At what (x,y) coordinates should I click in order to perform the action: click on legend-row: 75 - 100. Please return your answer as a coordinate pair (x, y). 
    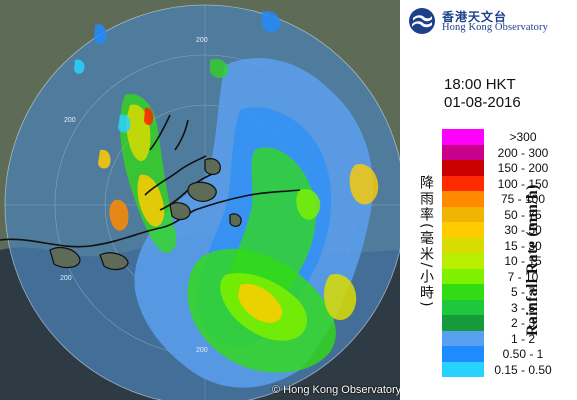
    Looking at the image, I should click on (509, 199).